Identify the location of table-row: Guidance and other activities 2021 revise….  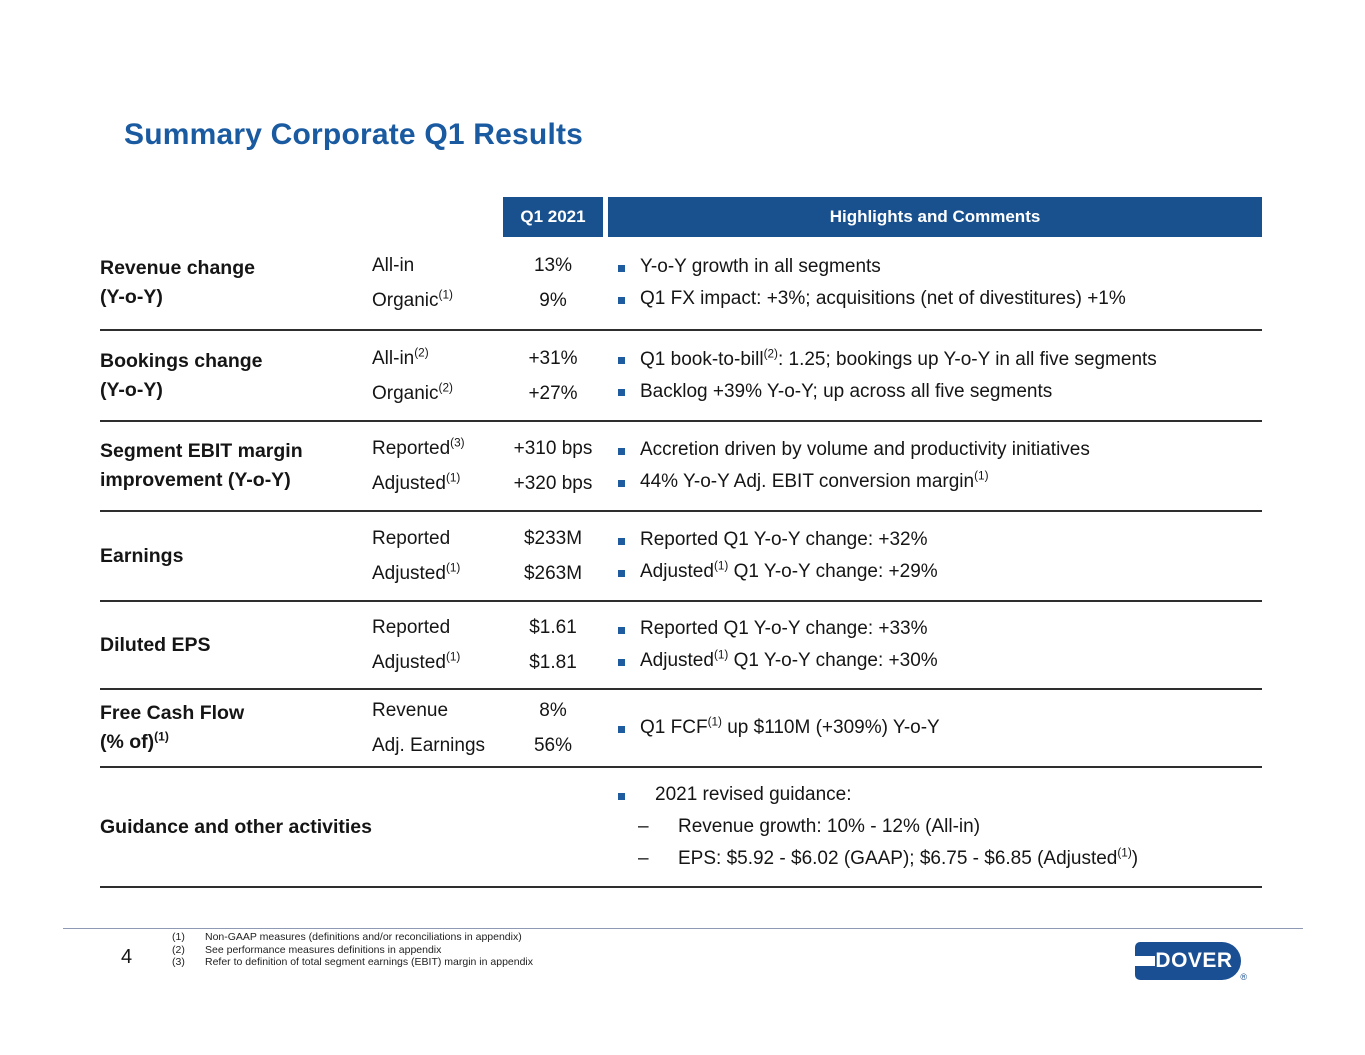
(681, 828).